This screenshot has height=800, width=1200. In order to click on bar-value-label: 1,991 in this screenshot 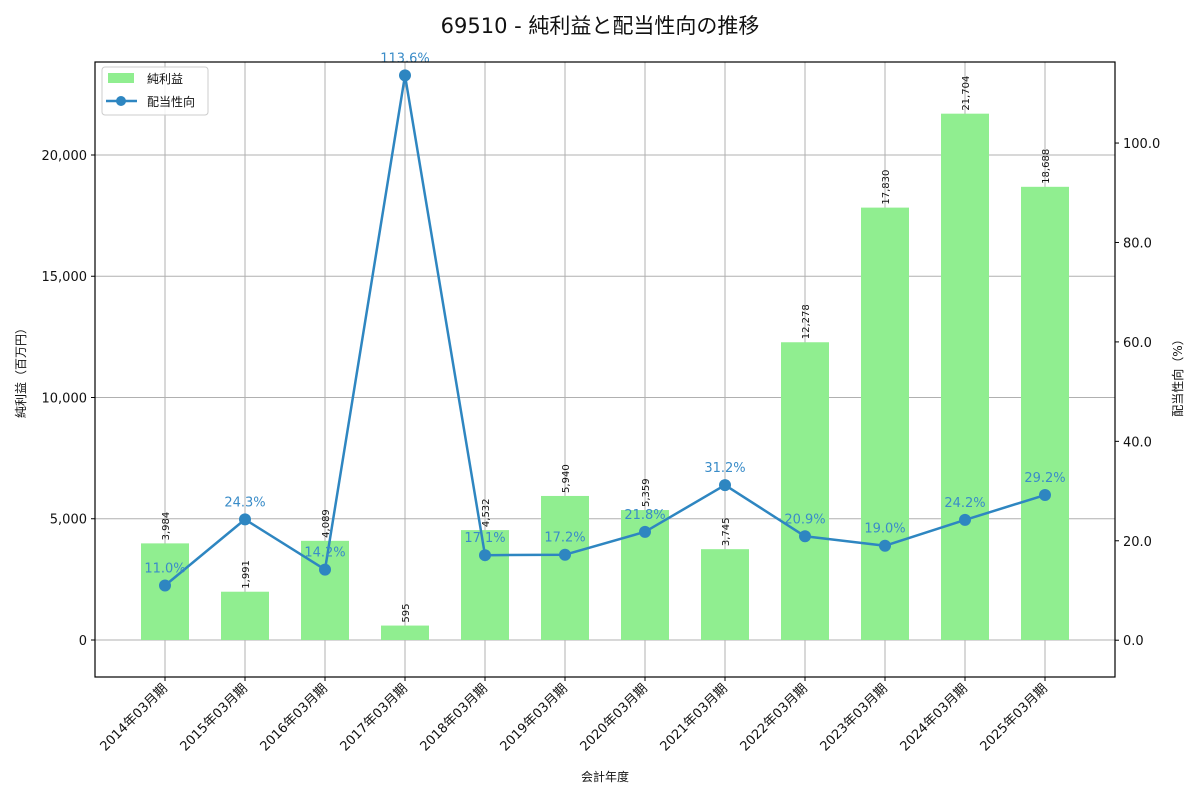, I will do `click(246, 574)`.